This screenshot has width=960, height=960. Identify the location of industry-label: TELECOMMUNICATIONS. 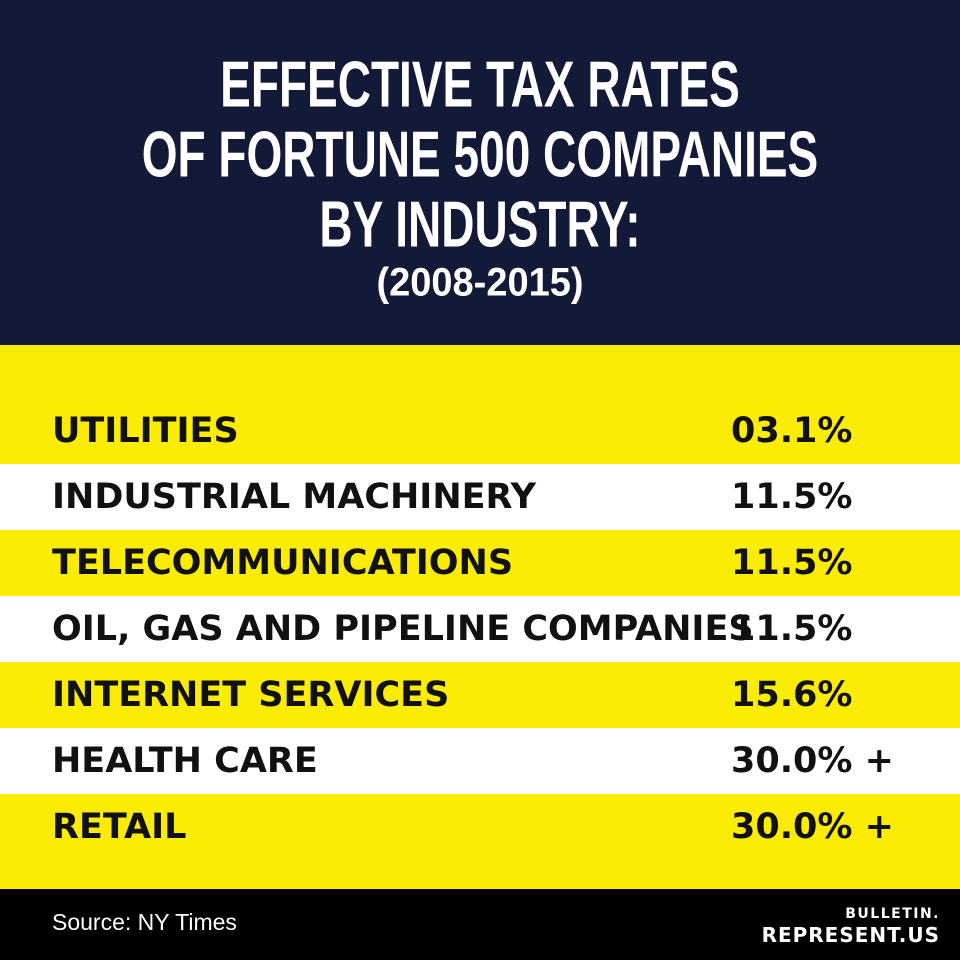
(283, 563).